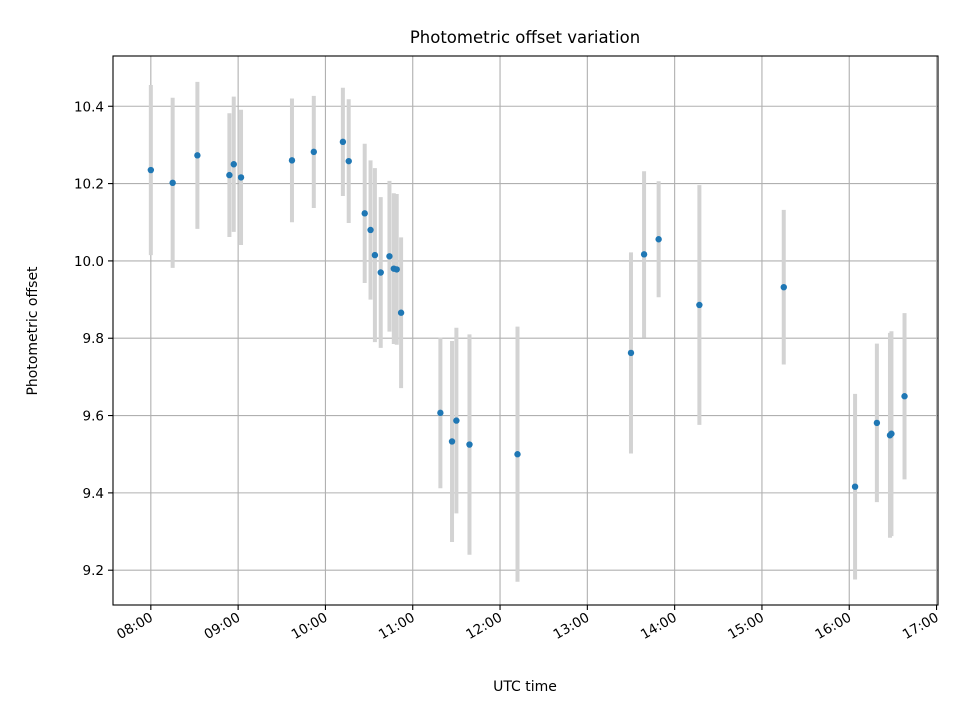 The image size is (960, 720). Describe the element at coordinates (89, 262) in the screenshot. I see `y-tick-label: 10.0` at that location.